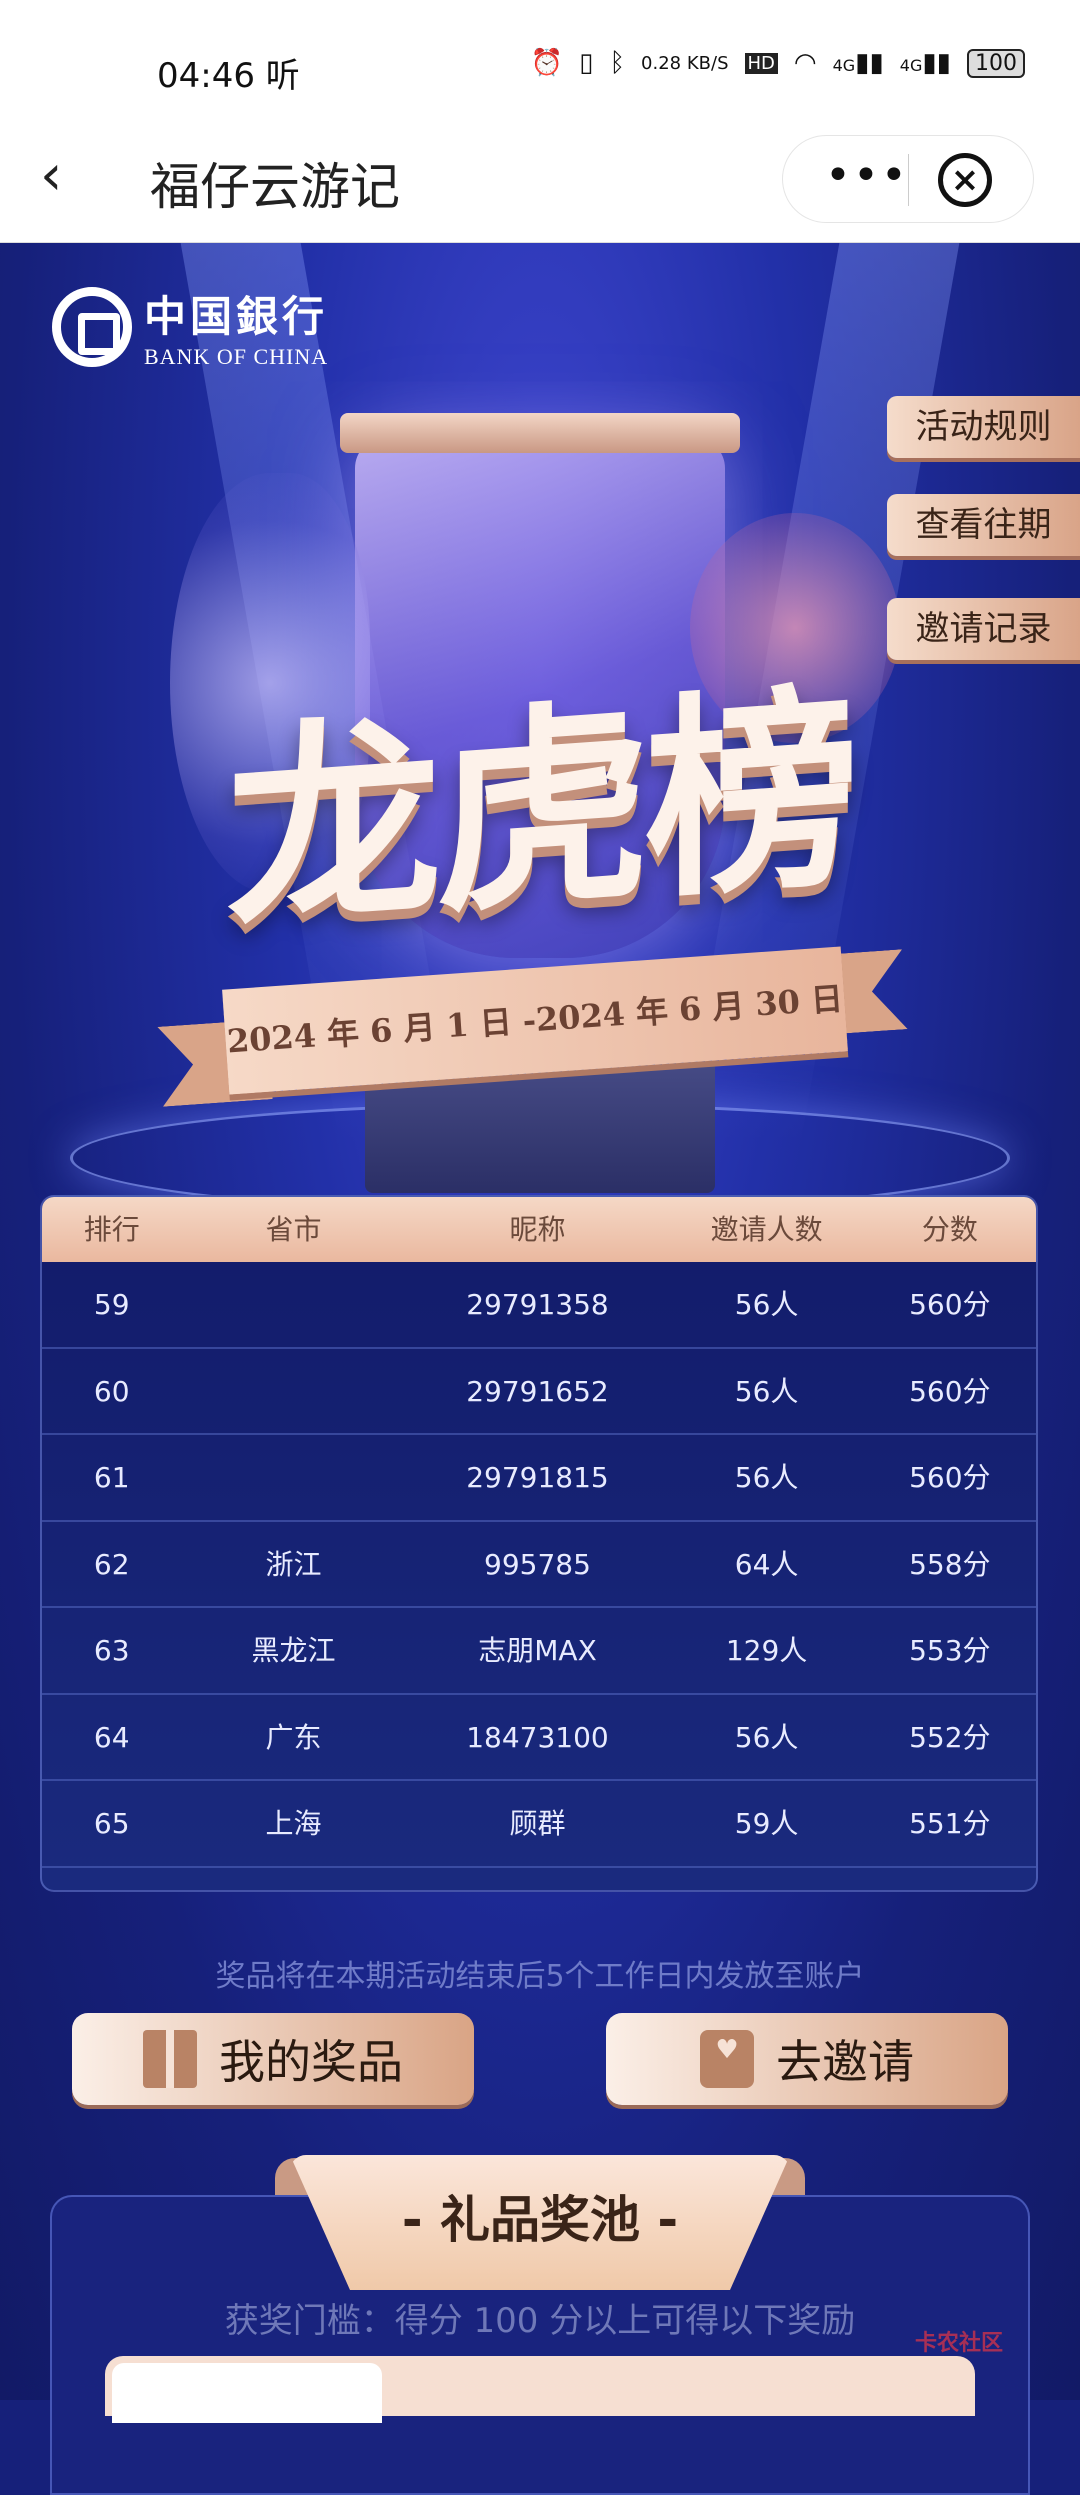 The height and width of the screenshot is (2495, 1080). I want to click on invite-button: ♥ 去邀请, so click(807, 2059).